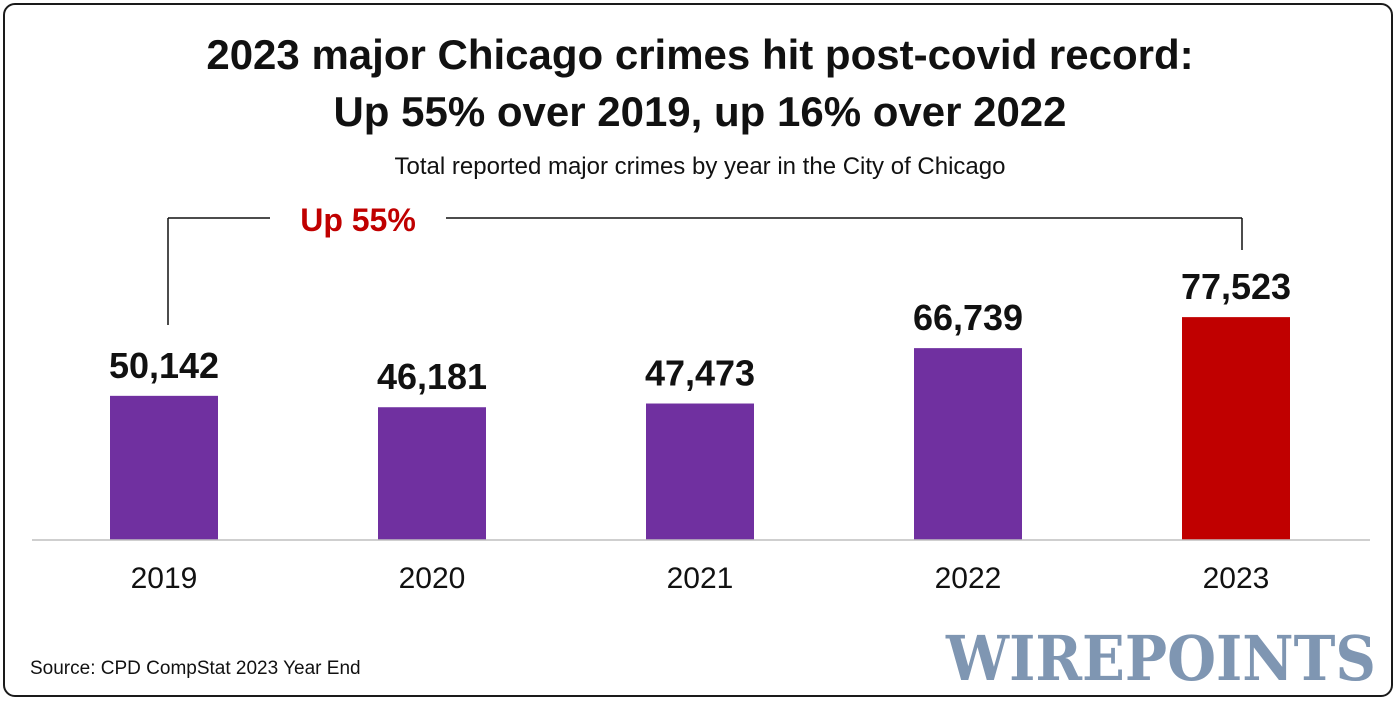 This screenshot has width=1400, height=704. What do you see at coordinates (1236, 286) in the screenshot?
I see `data-label-2023: 77,523` at bounding box center [1236, 286].